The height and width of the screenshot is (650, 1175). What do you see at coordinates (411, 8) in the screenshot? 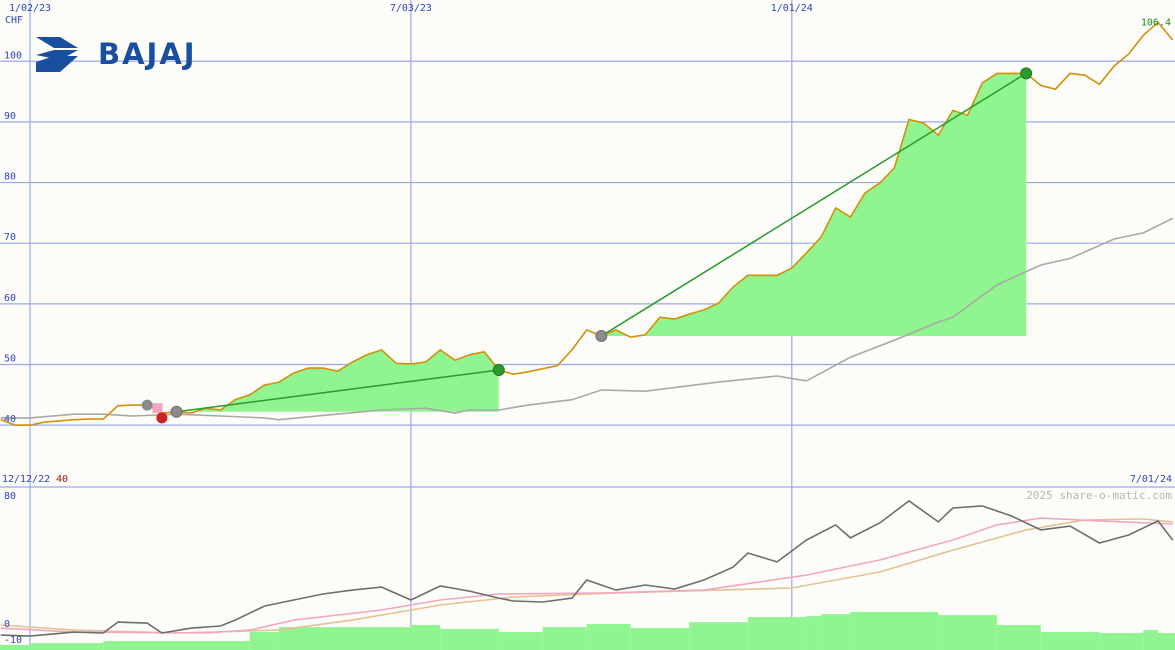
I see `x-tick-label: 7/03/23` at bounding box center [411, 8].